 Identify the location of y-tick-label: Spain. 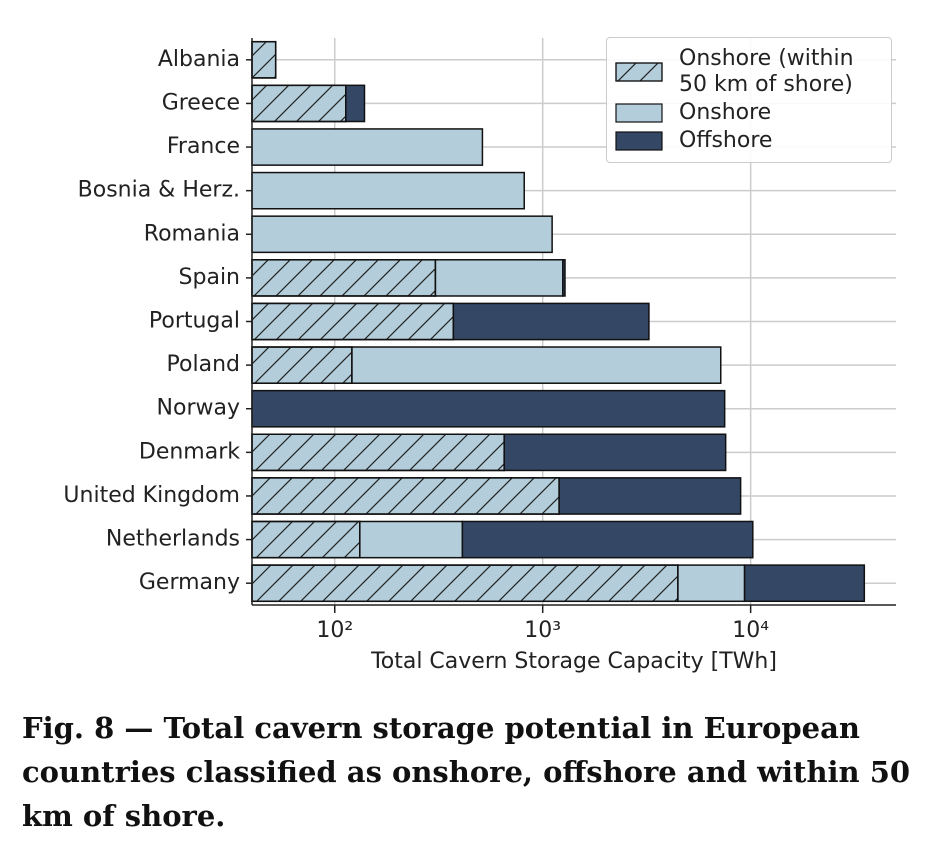
(209, 277).